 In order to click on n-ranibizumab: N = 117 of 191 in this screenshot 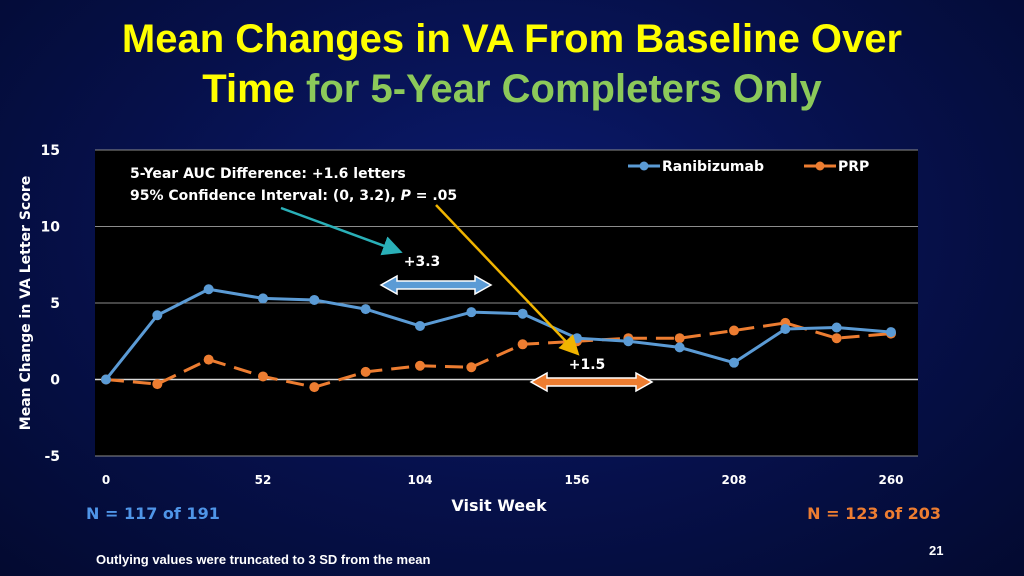, I will do `click(153, 513)`.